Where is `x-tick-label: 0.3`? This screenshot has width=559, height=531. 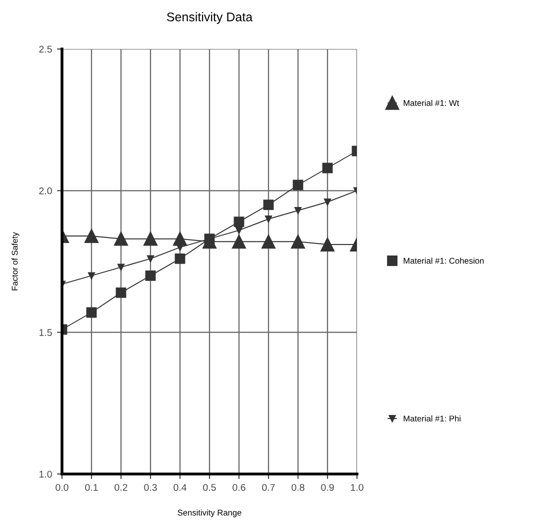
x-tick-label: 0.3 is located at coordinates (150, 487).